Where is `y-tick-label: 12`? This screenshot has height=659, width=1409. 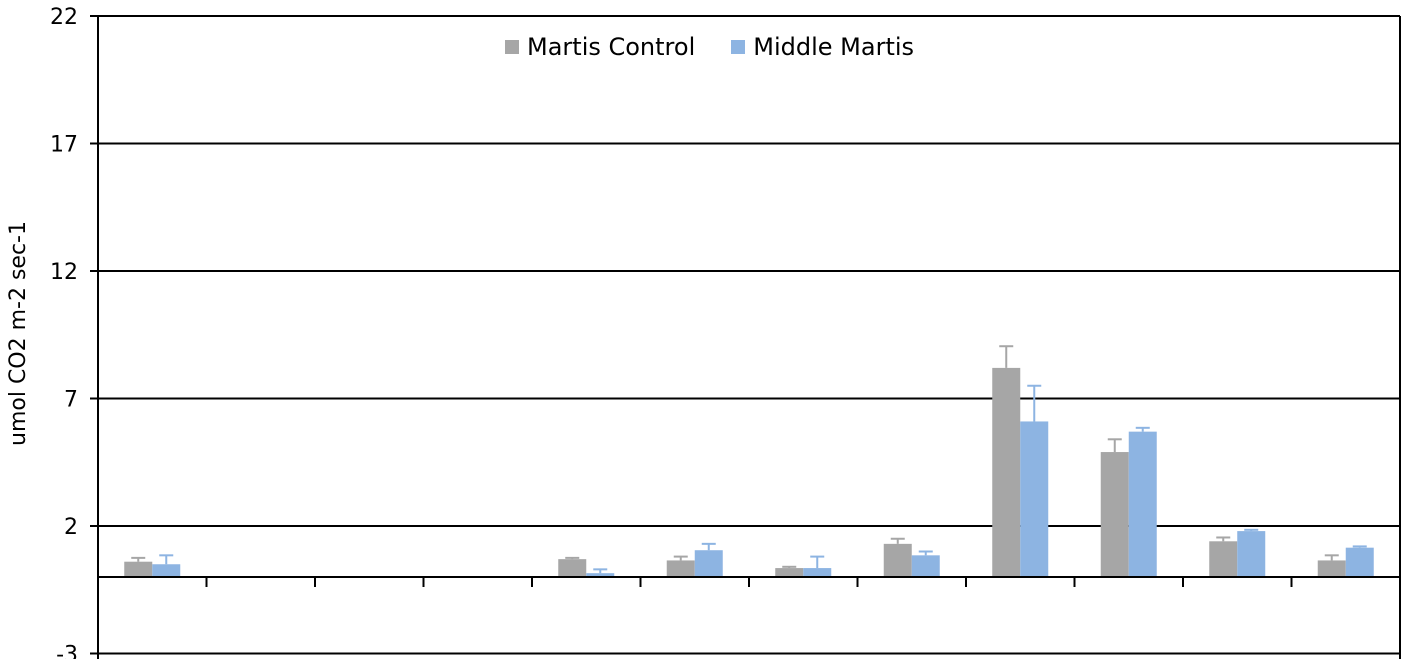
y-tick-label: 12 is located at coordinates (64, 272).